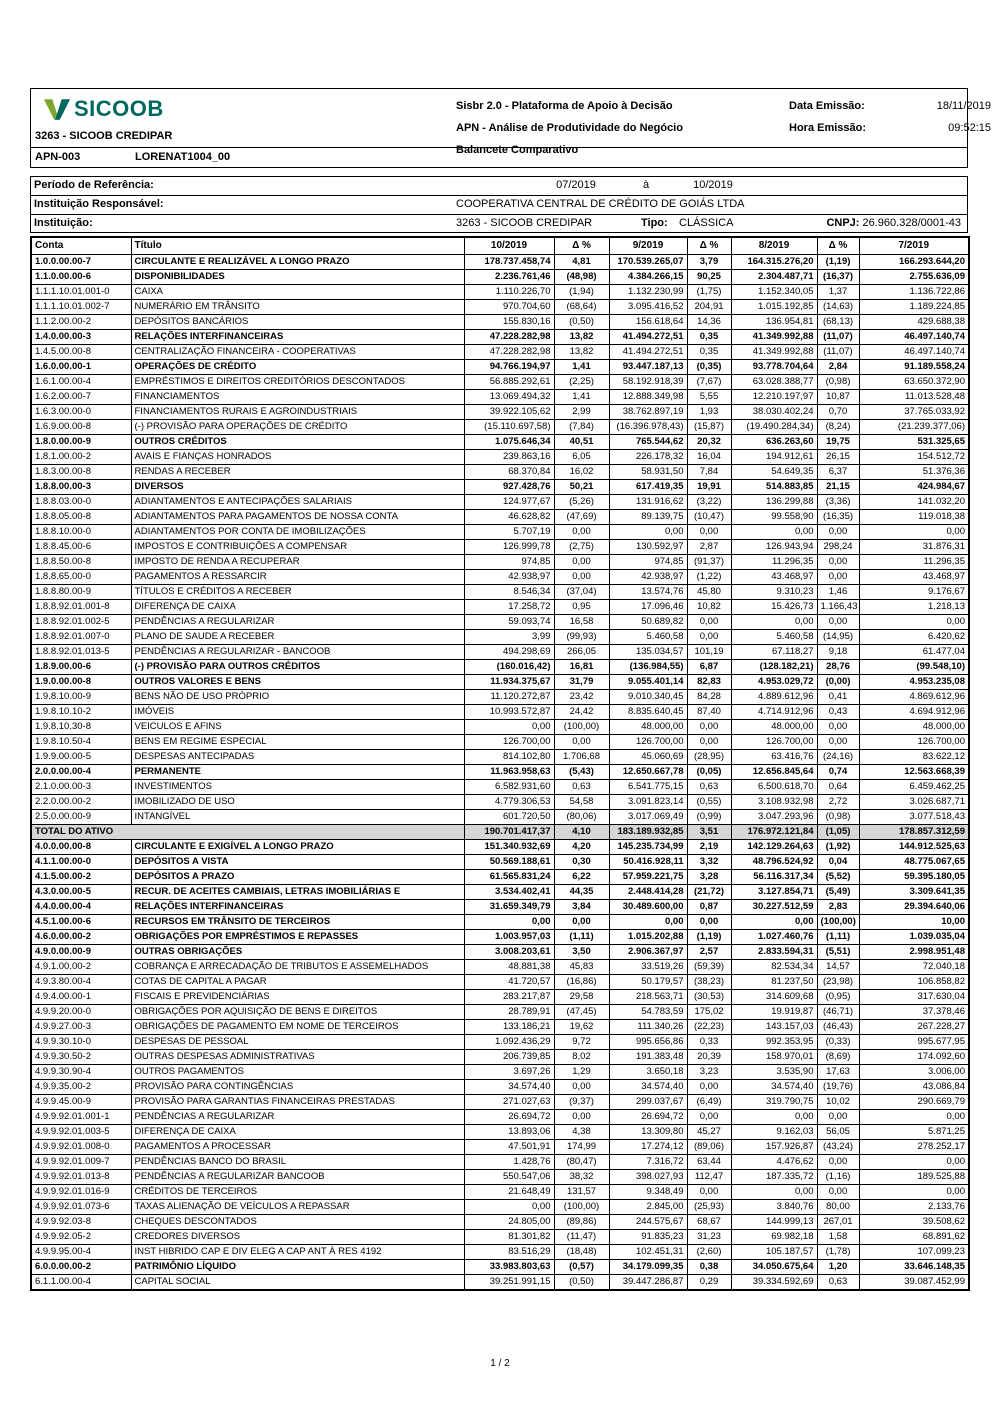 This screenshot has width=1000, height=1414. Describe the element at coordinates (581, 1101) in the screenshot. I see `cell-delta: (9,37)` at that location.